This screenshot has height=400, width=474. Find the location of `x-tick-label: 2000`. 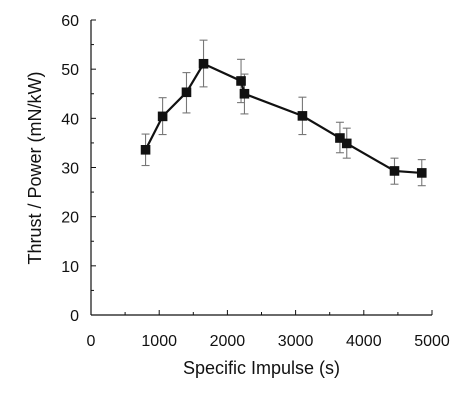

x-tick-label: 2000 is located at coordinates (228, 341).